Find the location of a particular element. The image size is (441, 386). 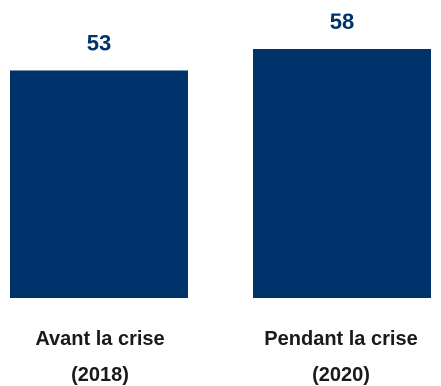

category-label-0-line-0: Avant la crise is located at coordinates (99, 339).